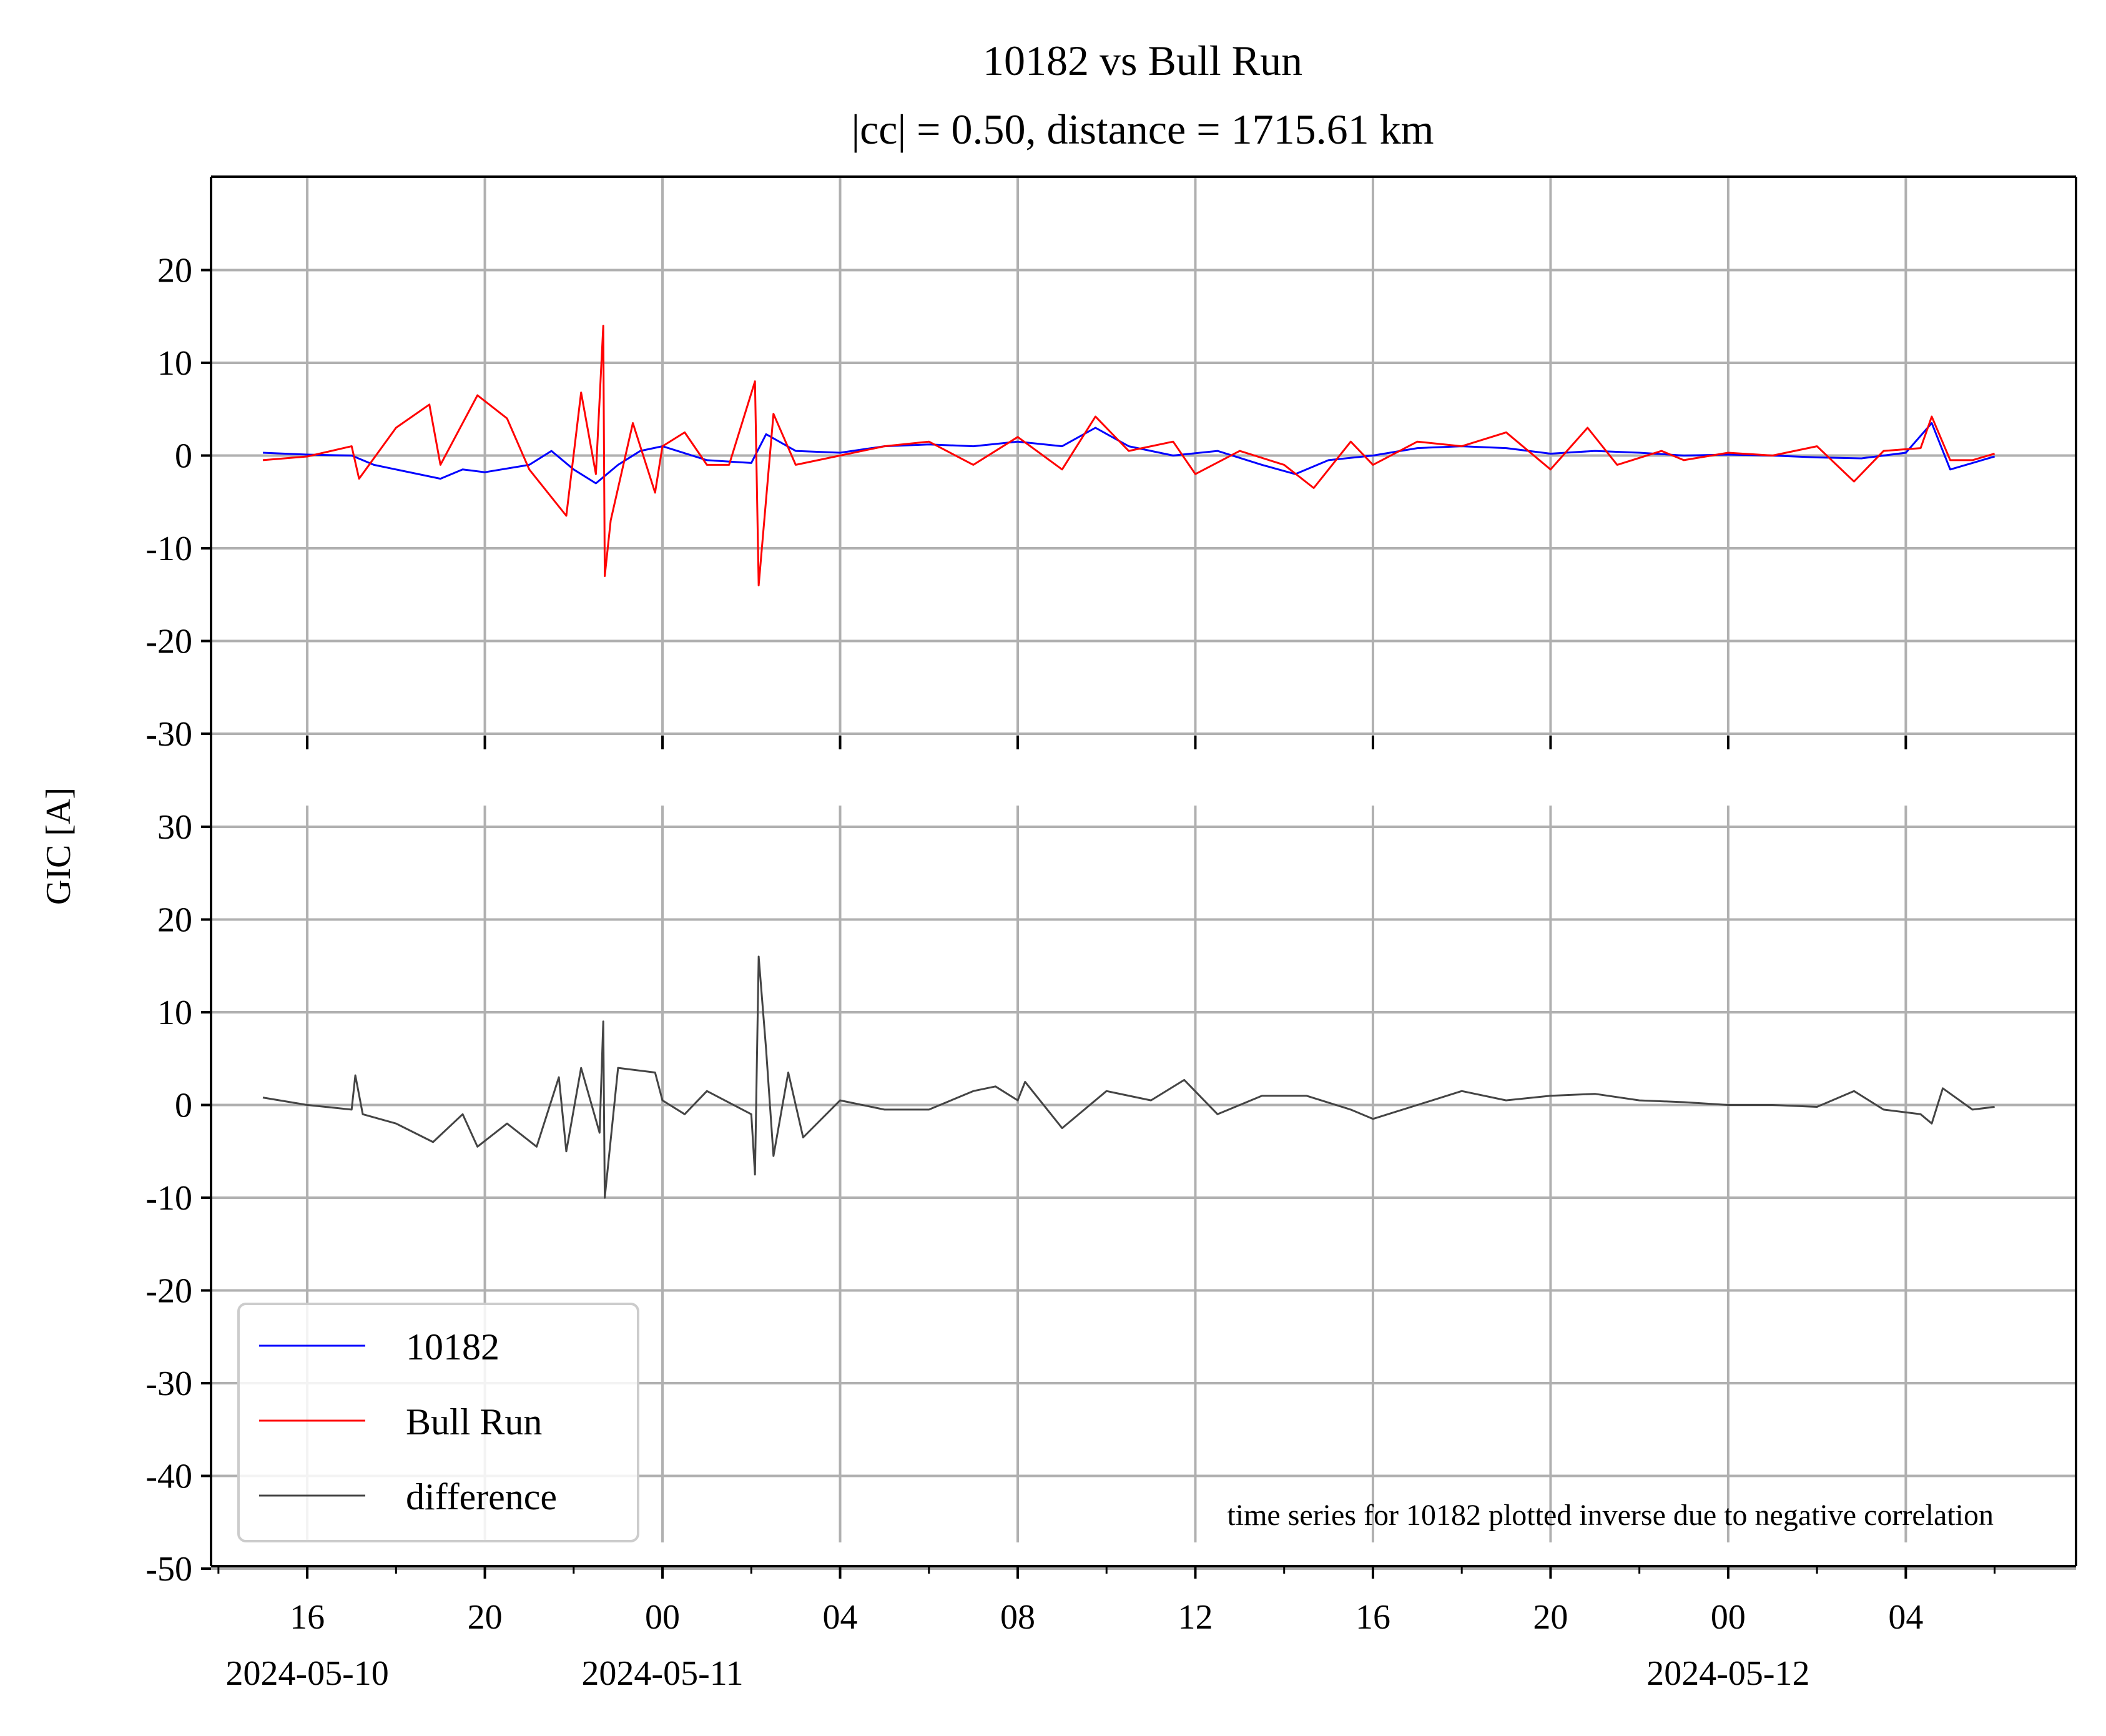 Image resolution: width=2106 pixels, height=1736 pixels. I want to click on legend-label-2: difference, so click(482, 1496).